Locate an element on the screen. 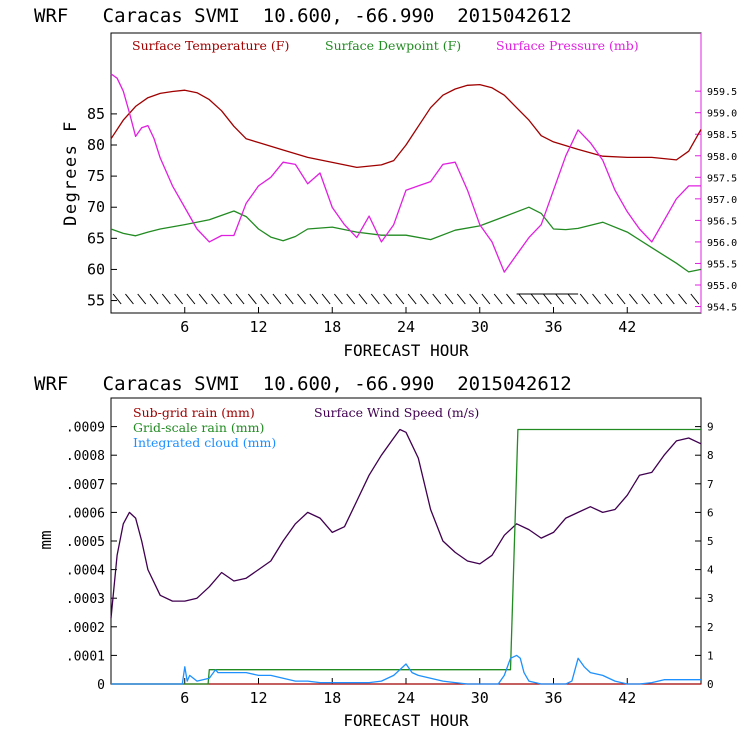  panel1-y-axis-label: Degrees F is located at coordinates (71, 173).